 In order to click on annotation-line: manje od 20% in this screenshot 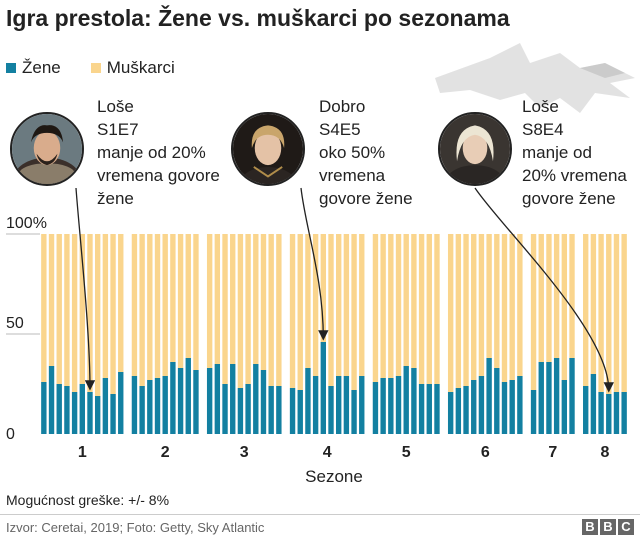, I will do `click(151, 152)`.